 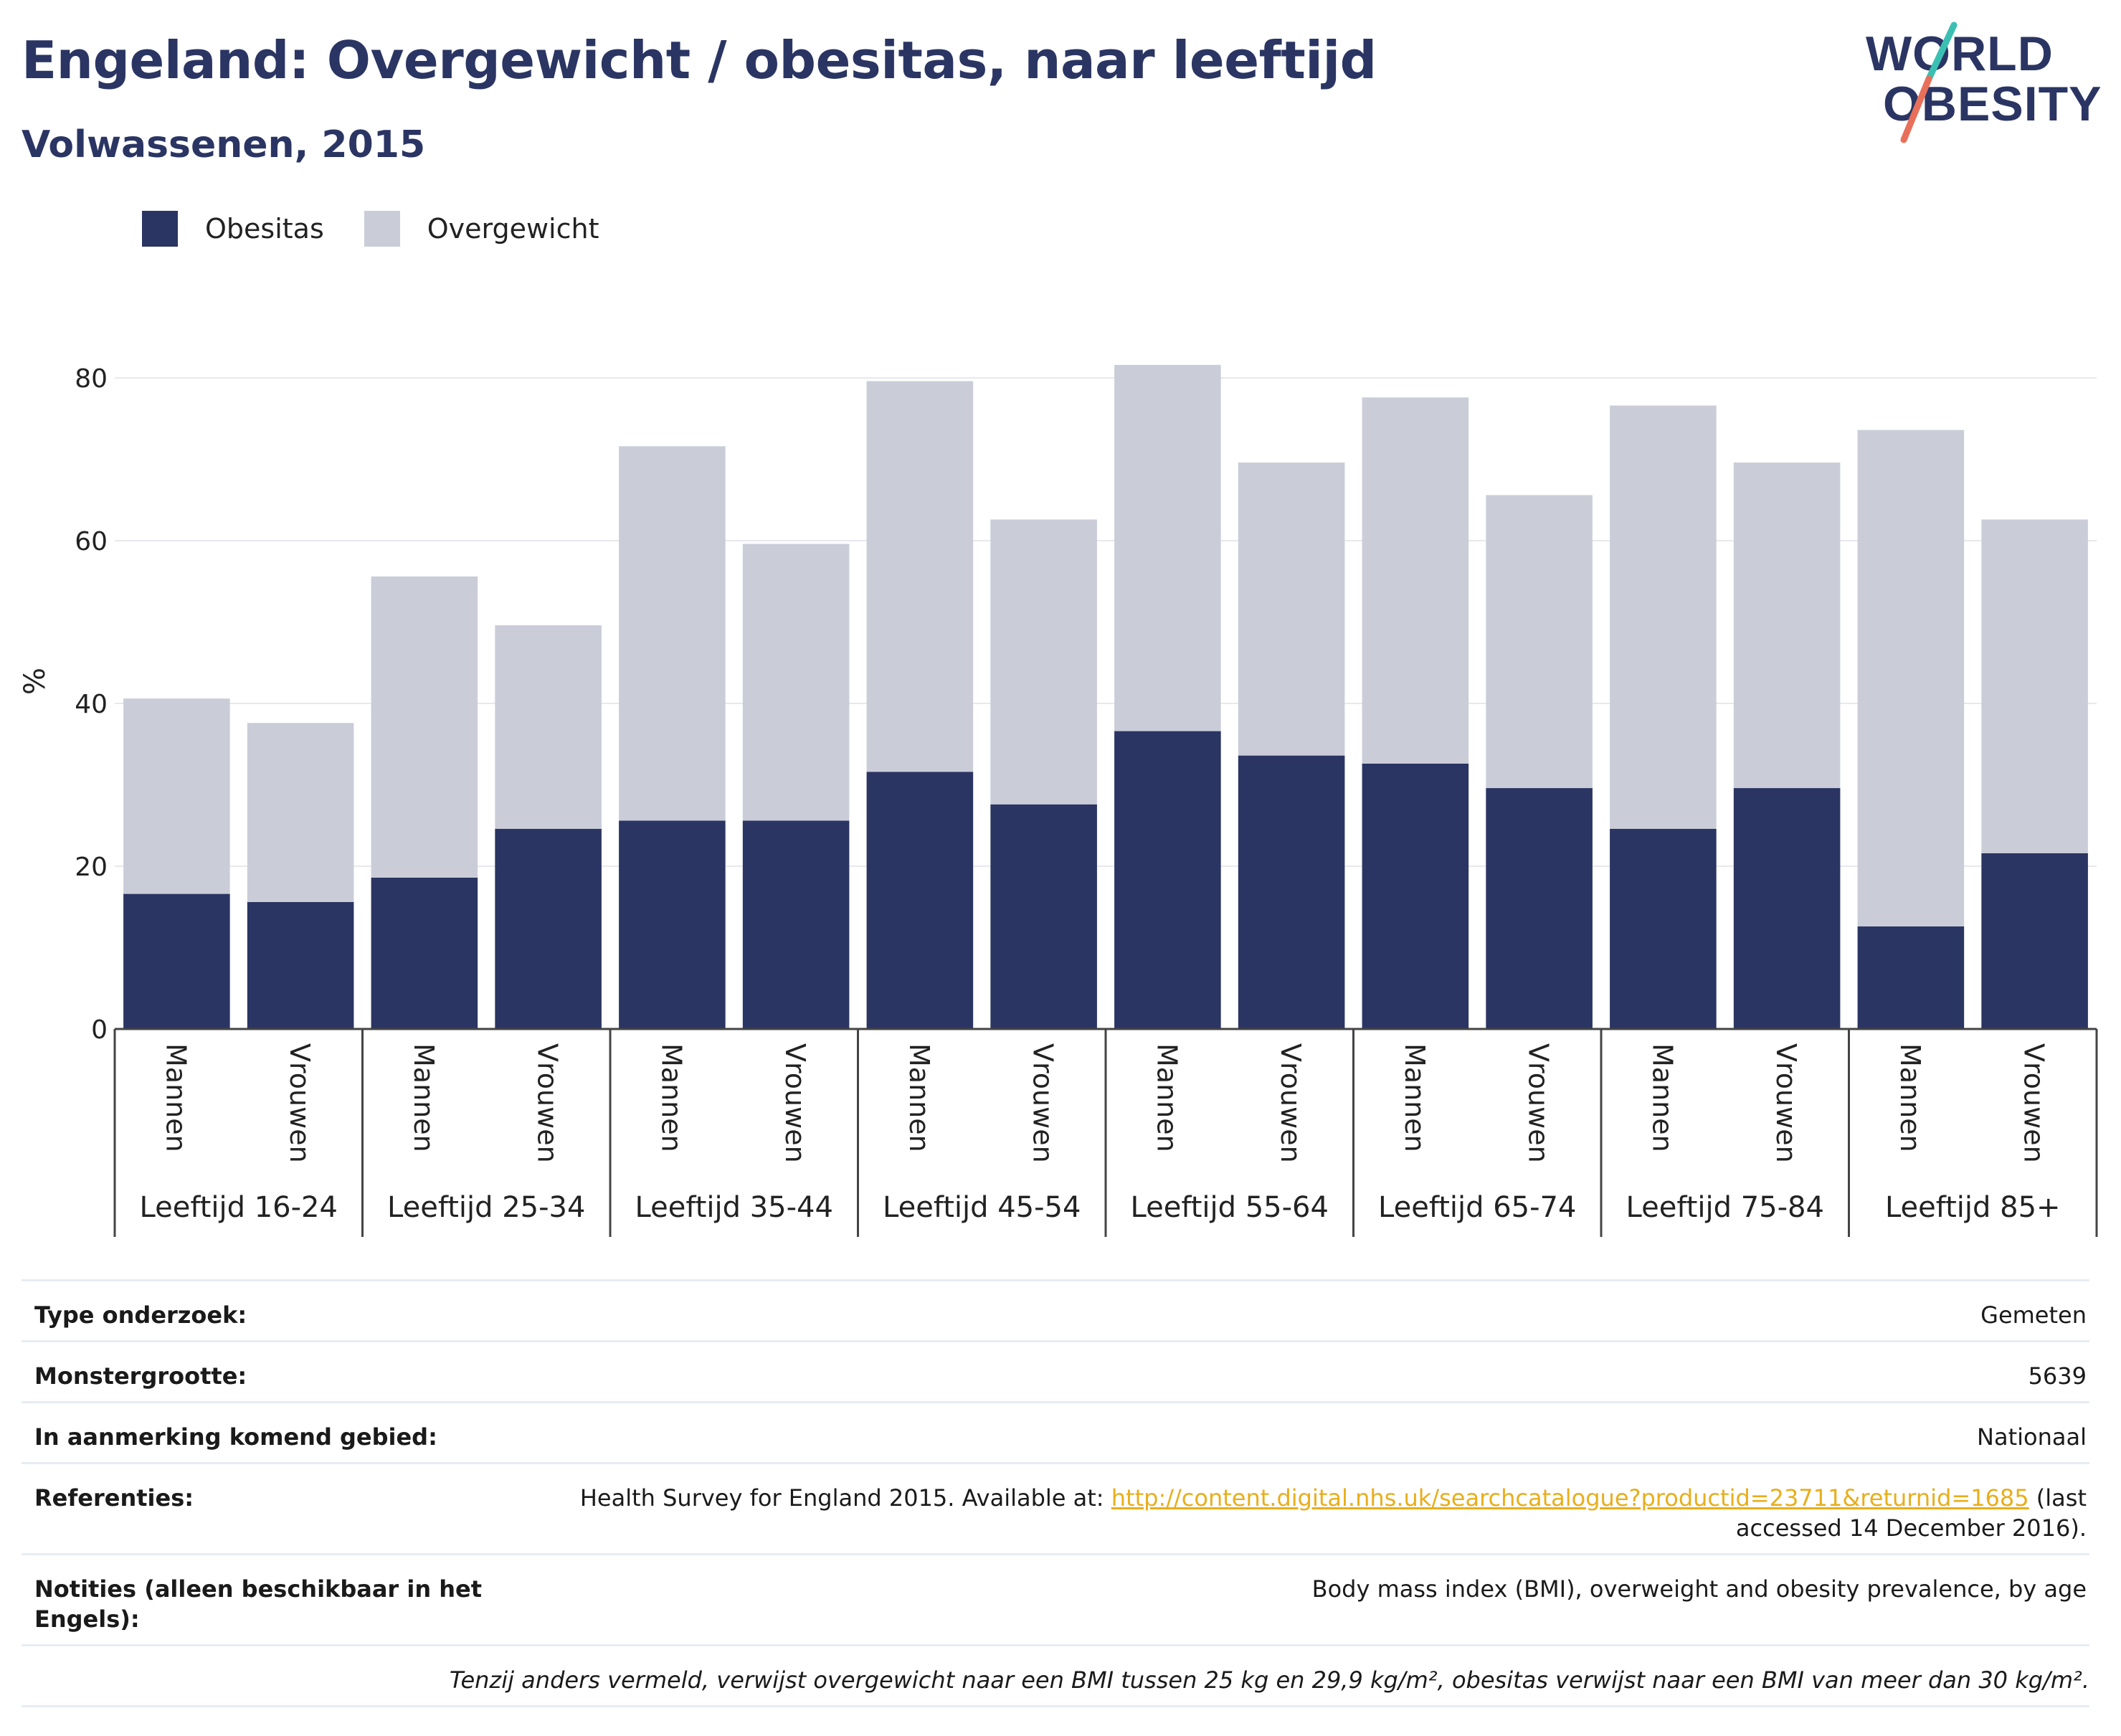 What do you see at coordinates (91, 704) in the screenshot?
I see `y-tick-label: 40` at bounding box center [91, 704].